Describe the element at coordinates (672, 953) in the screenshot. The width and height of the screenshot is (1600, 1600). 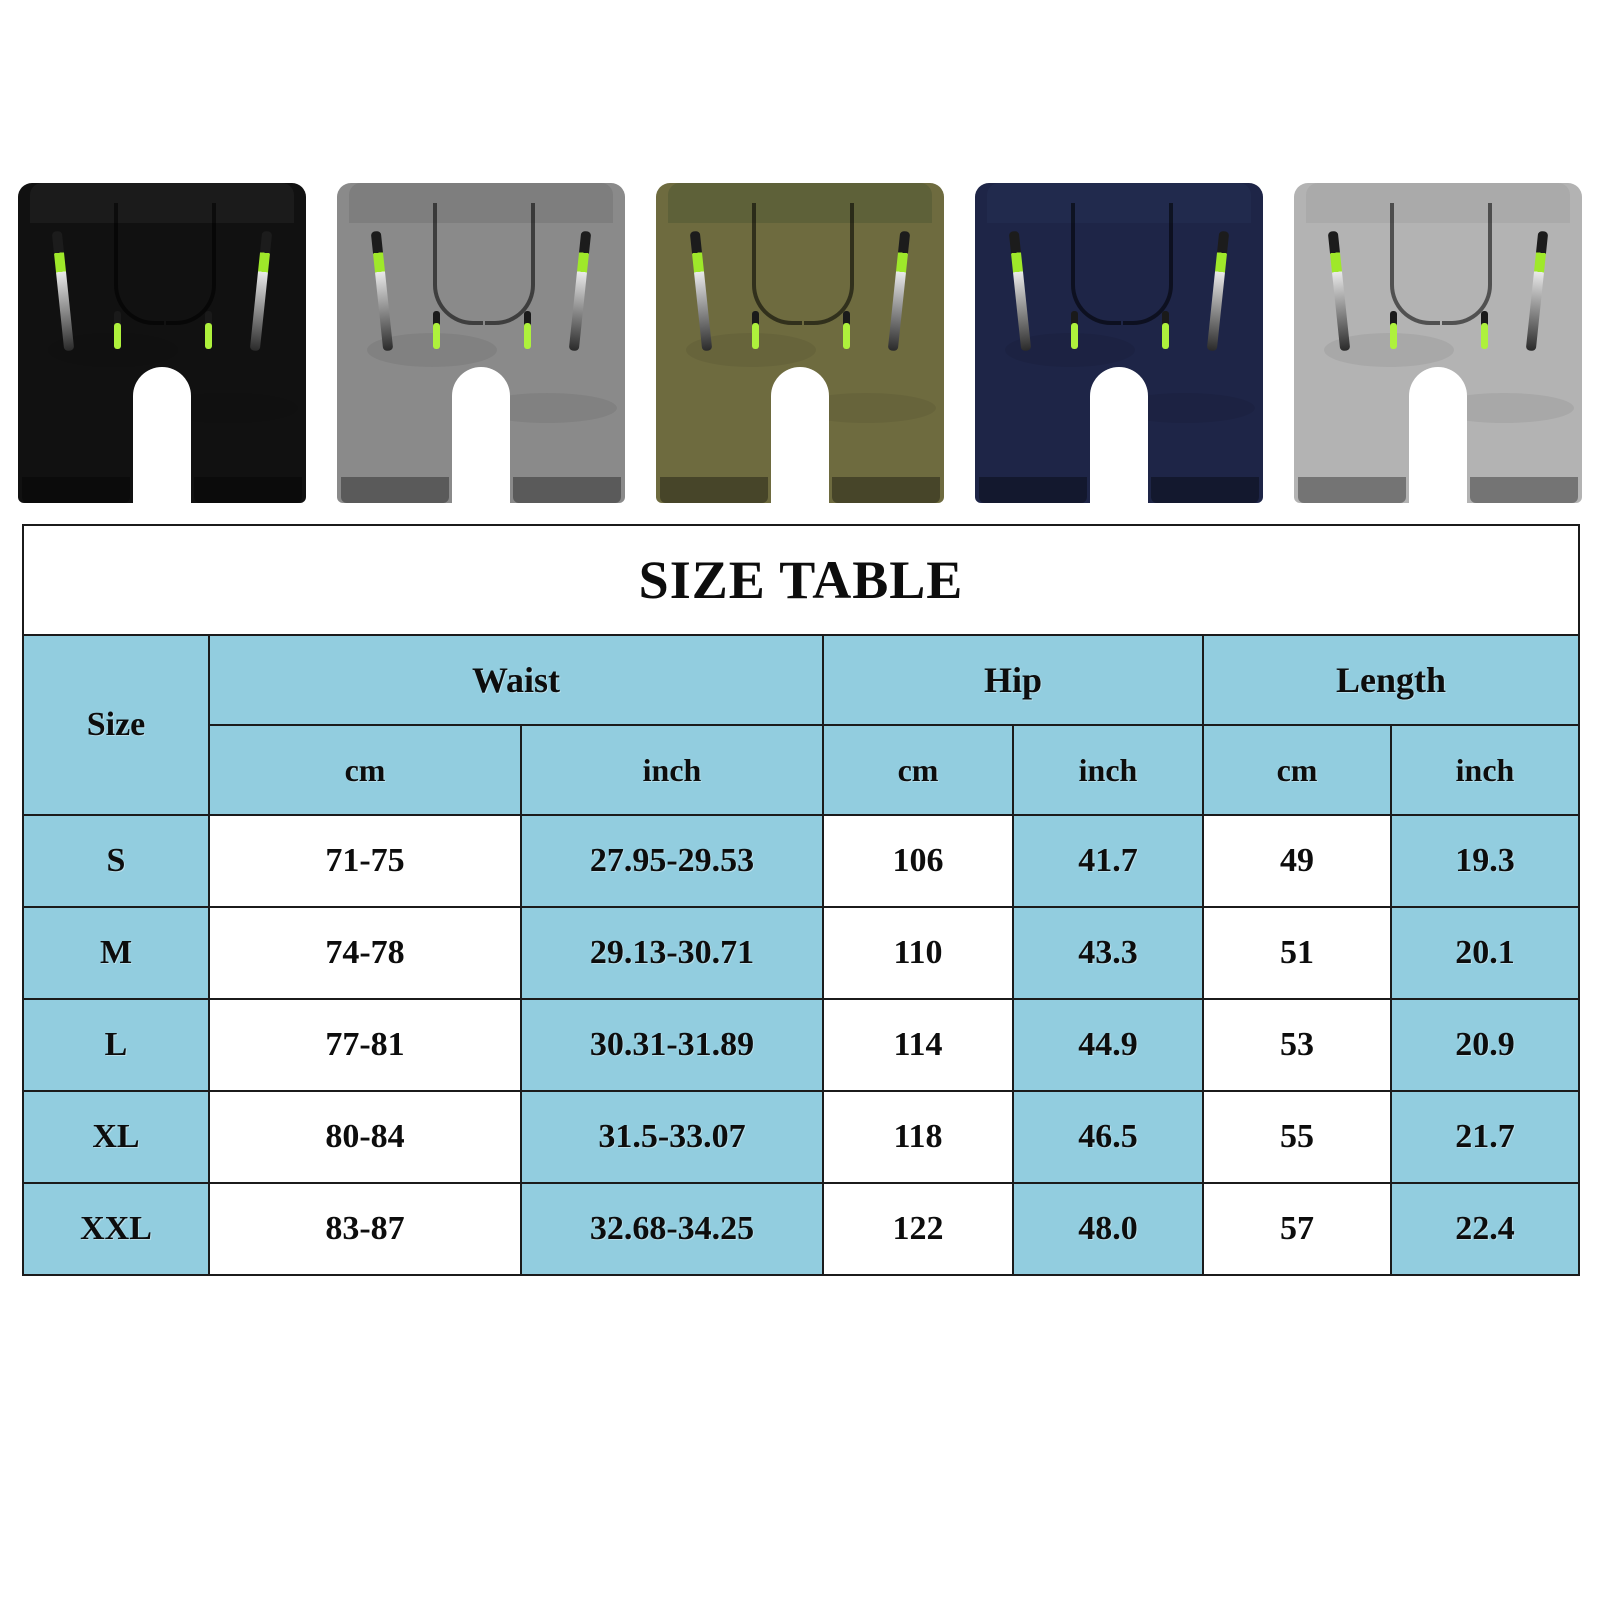
I see `cell-waist-inch: 29.13-30.71` at that location.